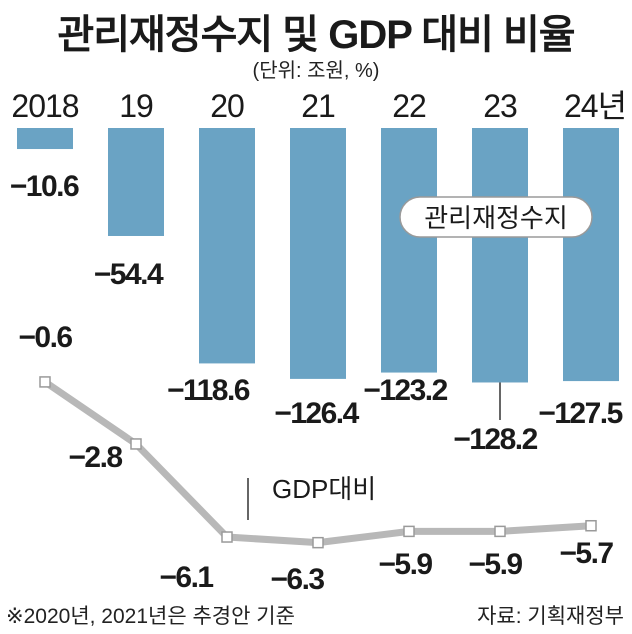 This screenshot has height=634, width=632. What do you see at coordinates (318, 106) in the screenshot?
I see `category-label: 21` at bounding box center [318, 106].